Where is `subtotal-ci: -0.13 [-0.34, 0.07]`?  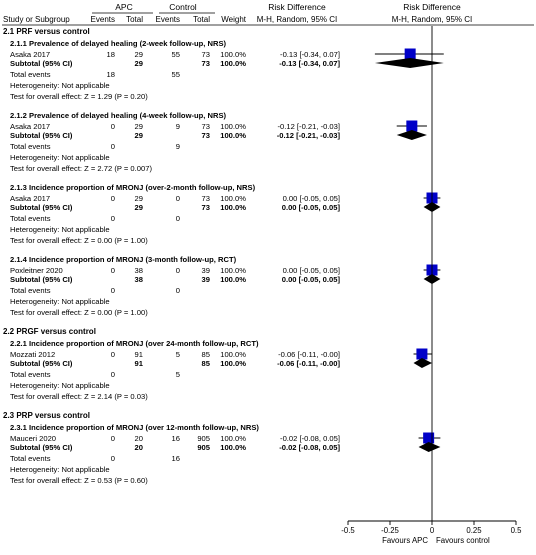
subtotal-ci: -0.13 [-0.34, 0.07] is located at coordinates (309, 63).